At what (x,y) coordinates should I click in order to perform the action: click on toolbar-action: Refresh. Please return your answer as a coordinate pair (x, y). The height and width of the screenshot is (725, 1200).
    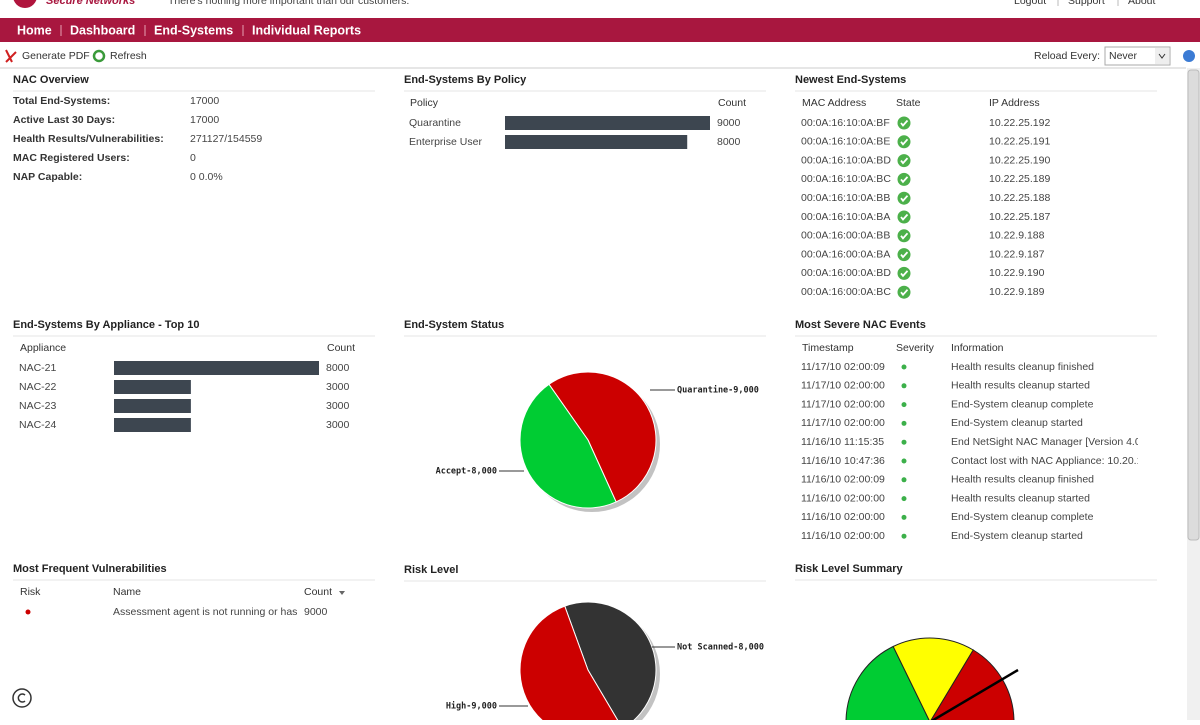
    Looking at the image, I should click on (128, 56).